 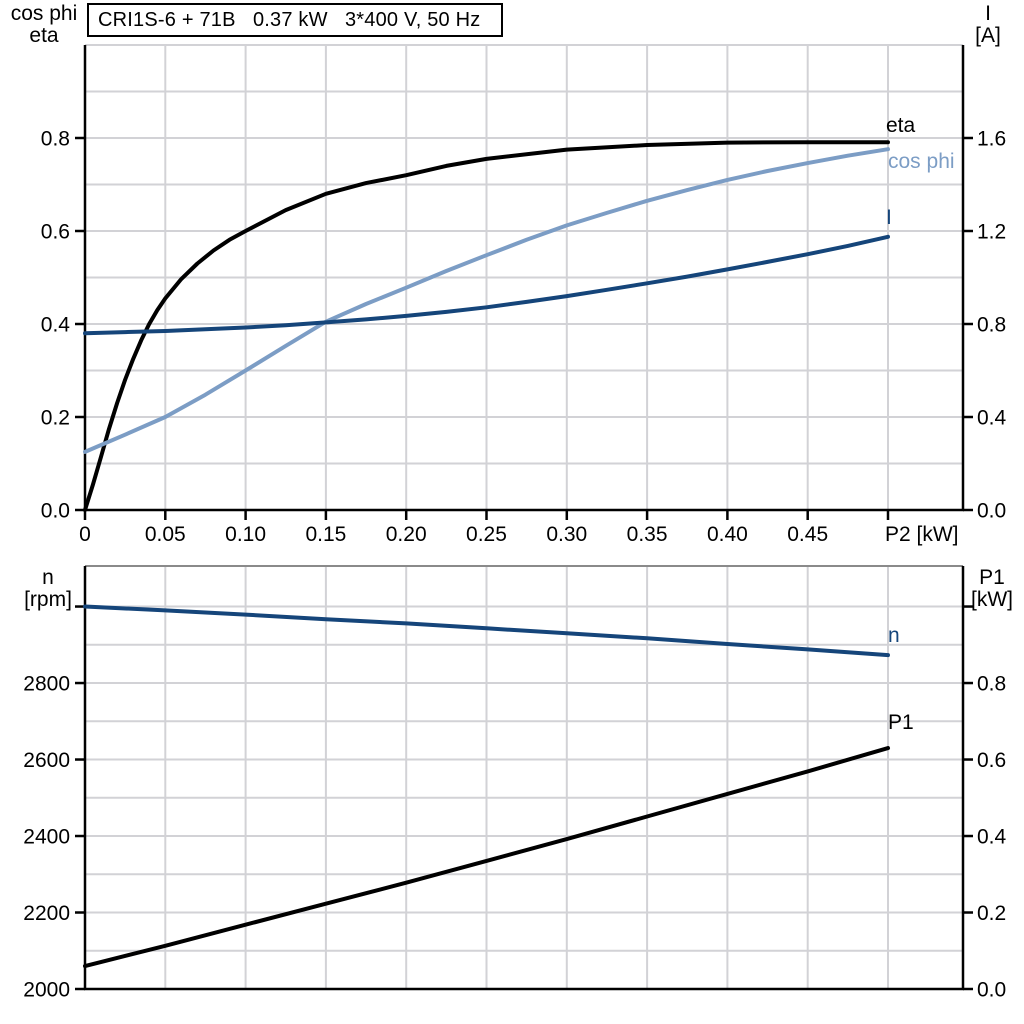 What do you see at coordinates (46, 760) in the screenshot?
I see `speed-power-left-tick-label: 2600` at bounding box center [46, 760].